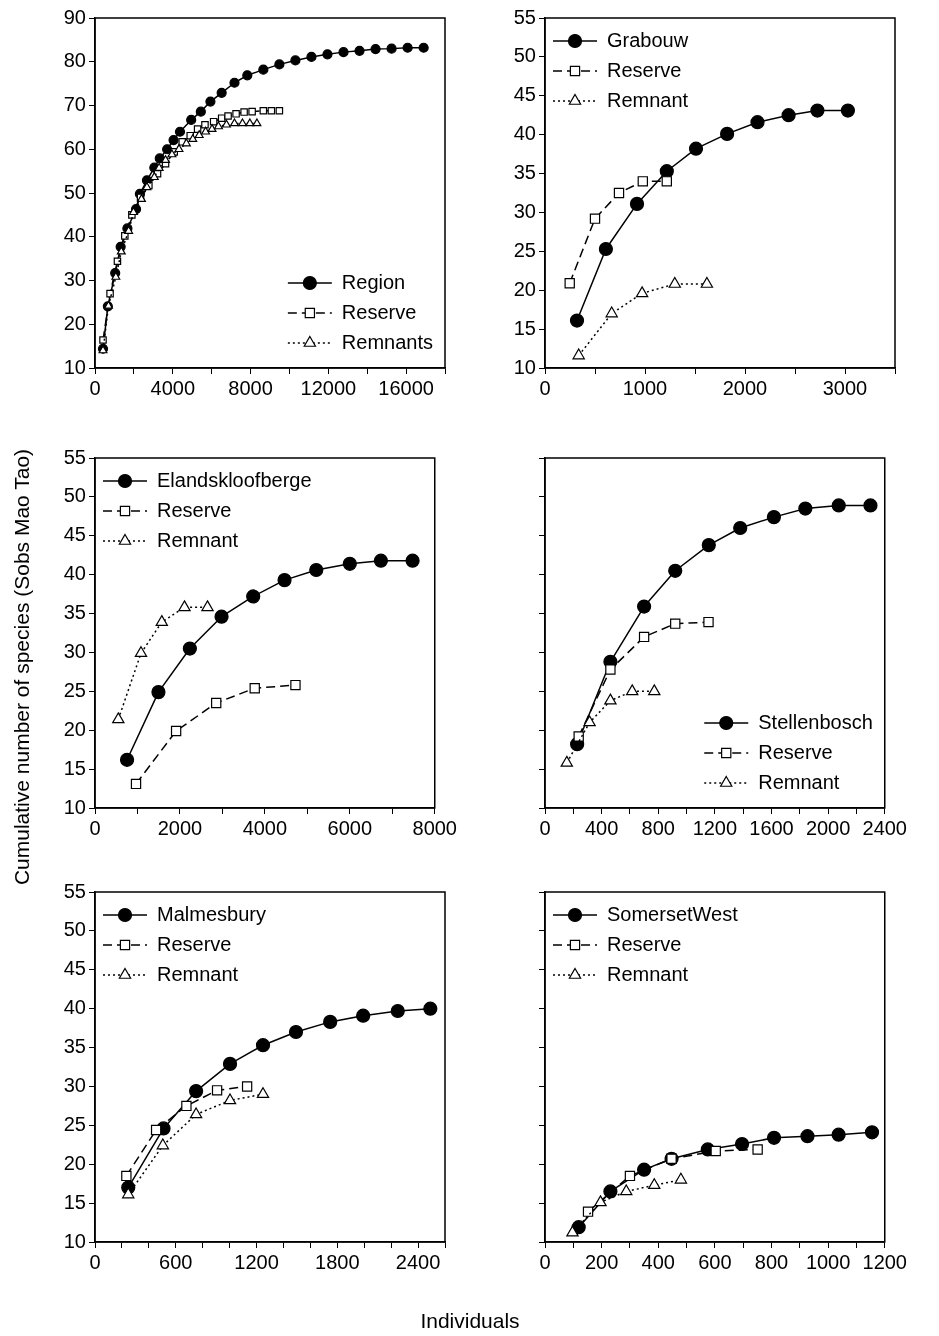  Describe the element at coordinates (22, 667) in the screenshot. I see `y-axis-title: Cumulative number of species (Sobs Mao Tao)` at that location.